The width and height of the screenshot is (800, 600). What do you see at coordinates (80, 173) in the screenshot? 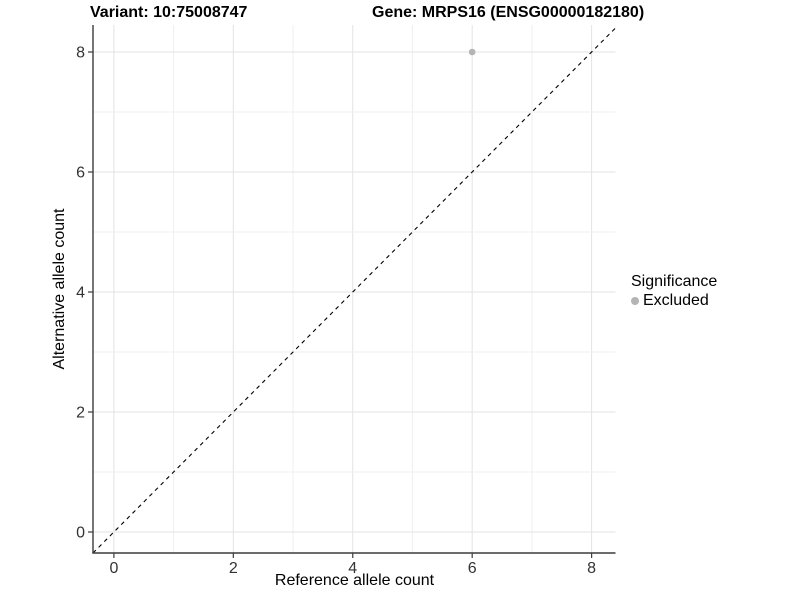
I see `y-tick-label: 6` at bounding box center [80, 173].